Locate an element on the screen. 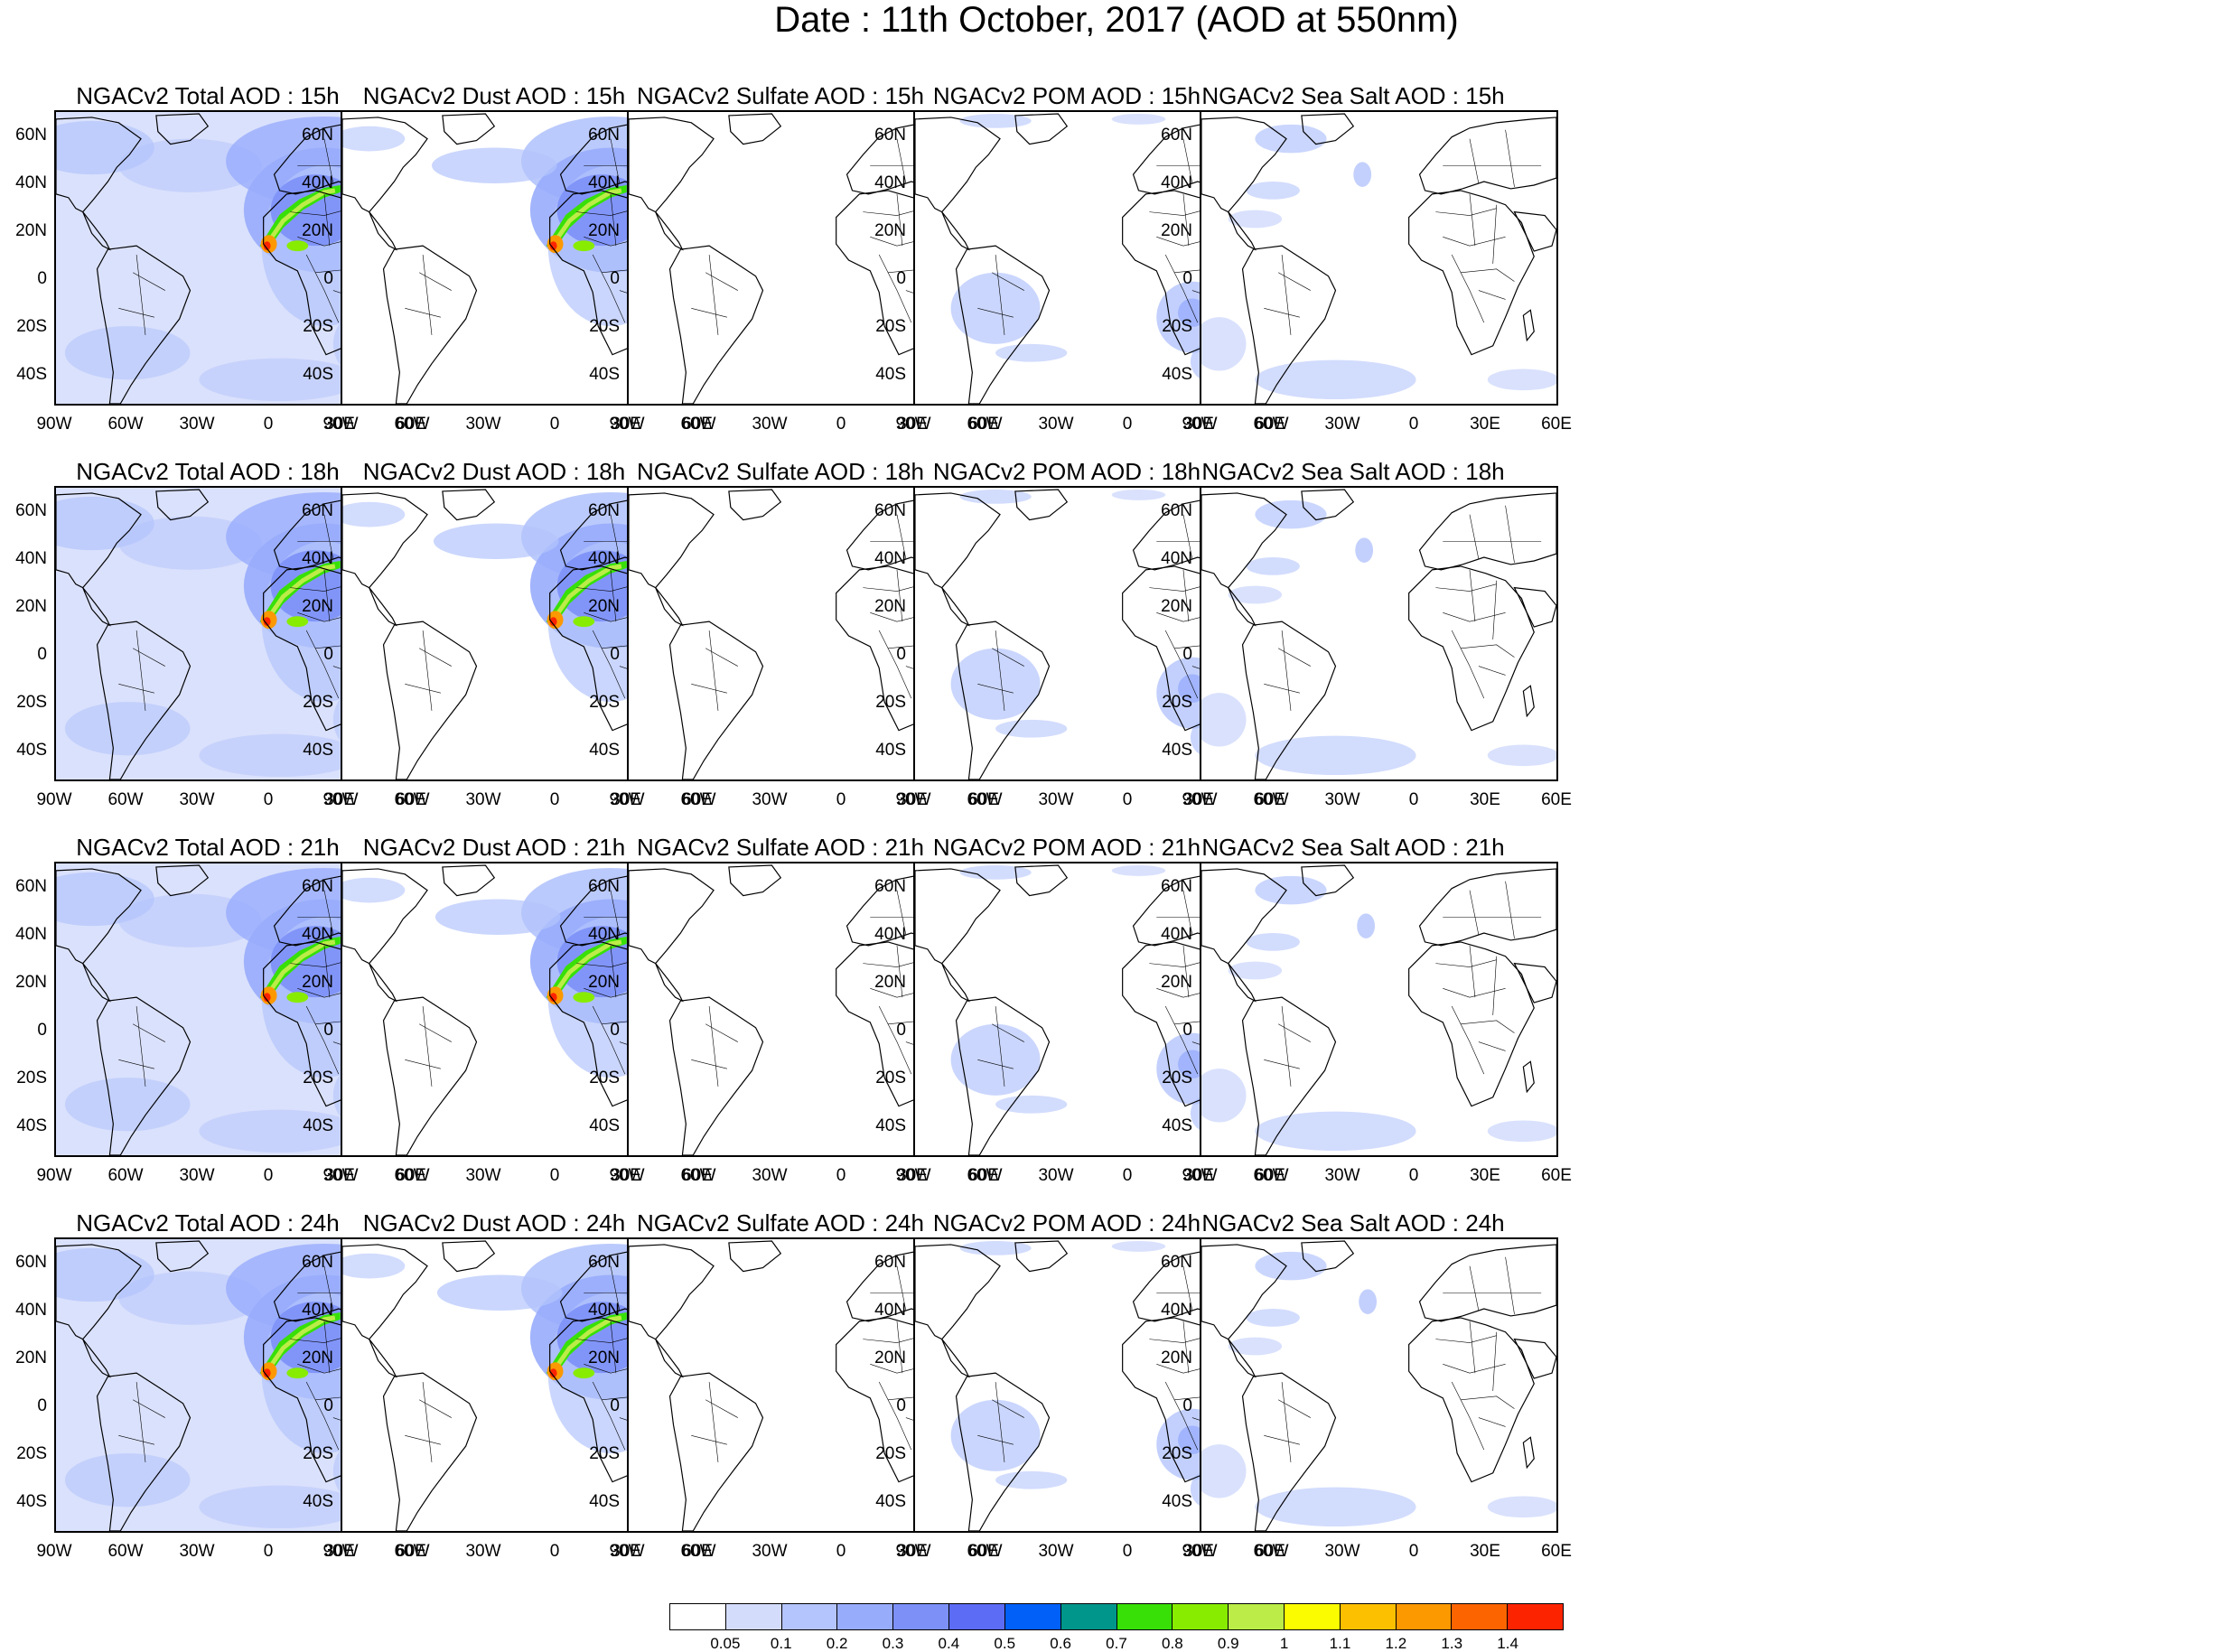 This screenshot has height=1652, width=2233. figure-title: Date : 11th October, 2017 (AOD at 550nm) is located at coordinates (1116, 20).